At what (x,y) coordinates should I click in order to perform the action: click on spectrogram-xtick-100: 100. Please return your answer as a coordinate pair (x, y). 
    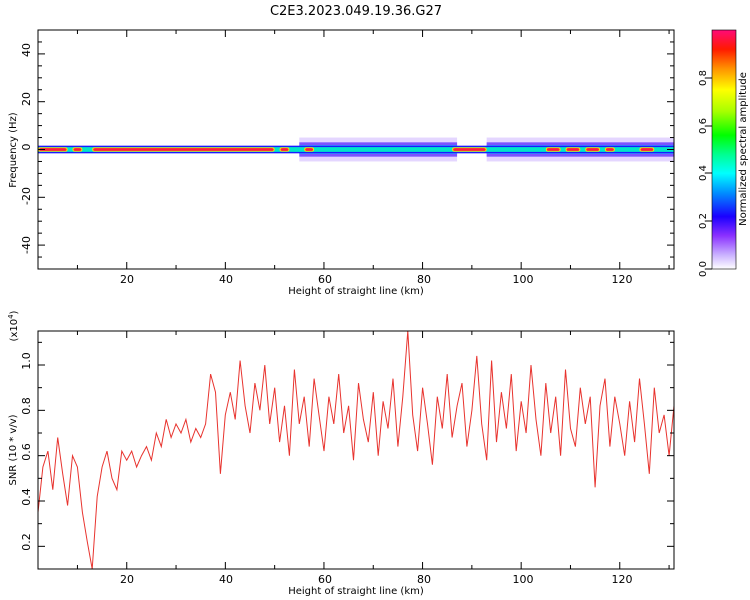
    Looking at the image, I should click on (523, 279).